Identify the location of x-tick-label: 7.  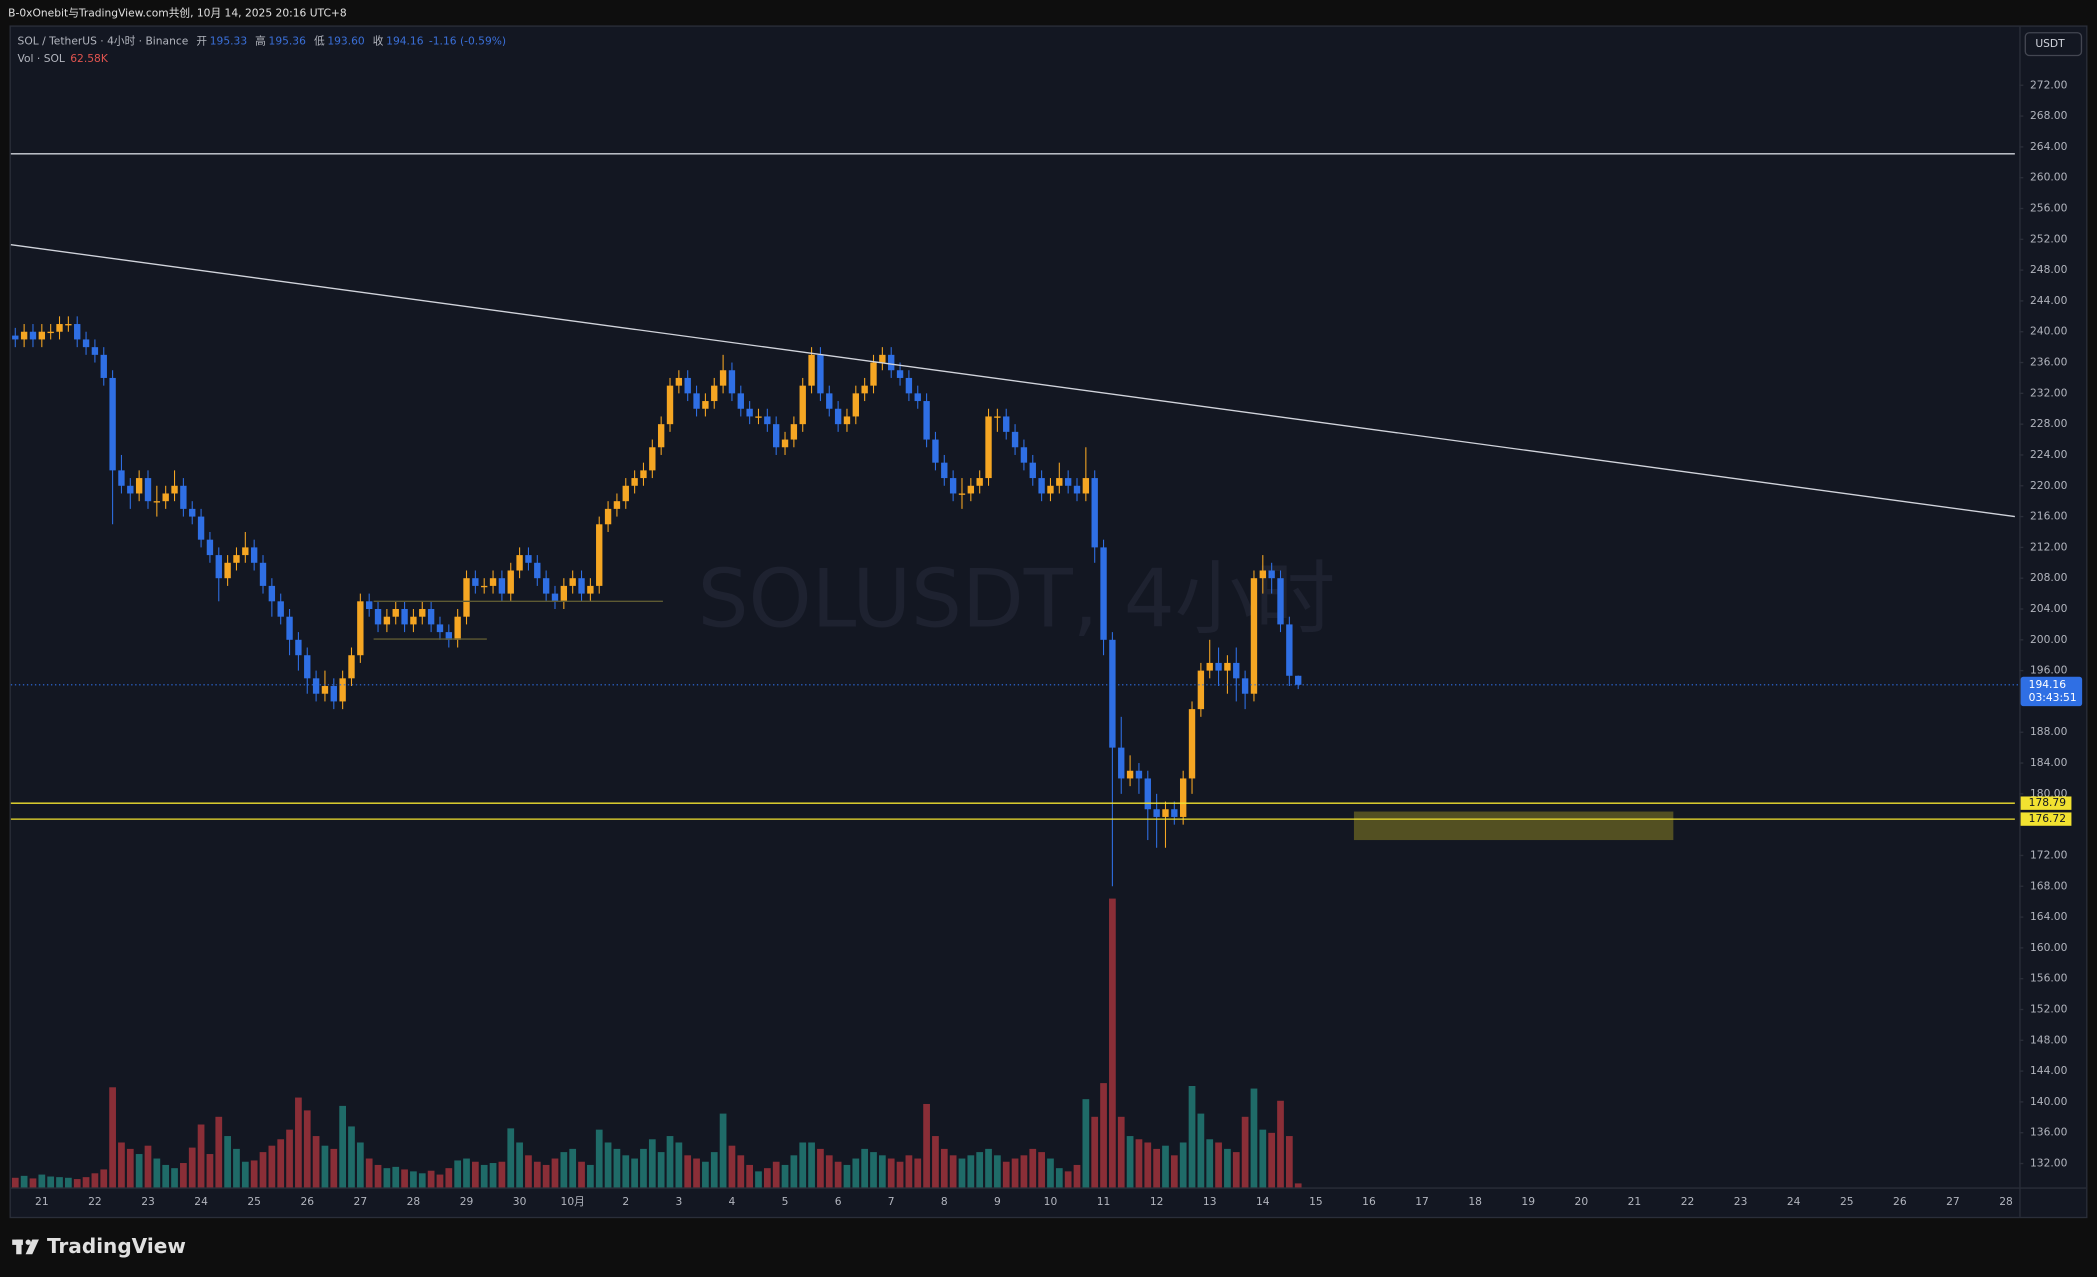
(891, 1201).